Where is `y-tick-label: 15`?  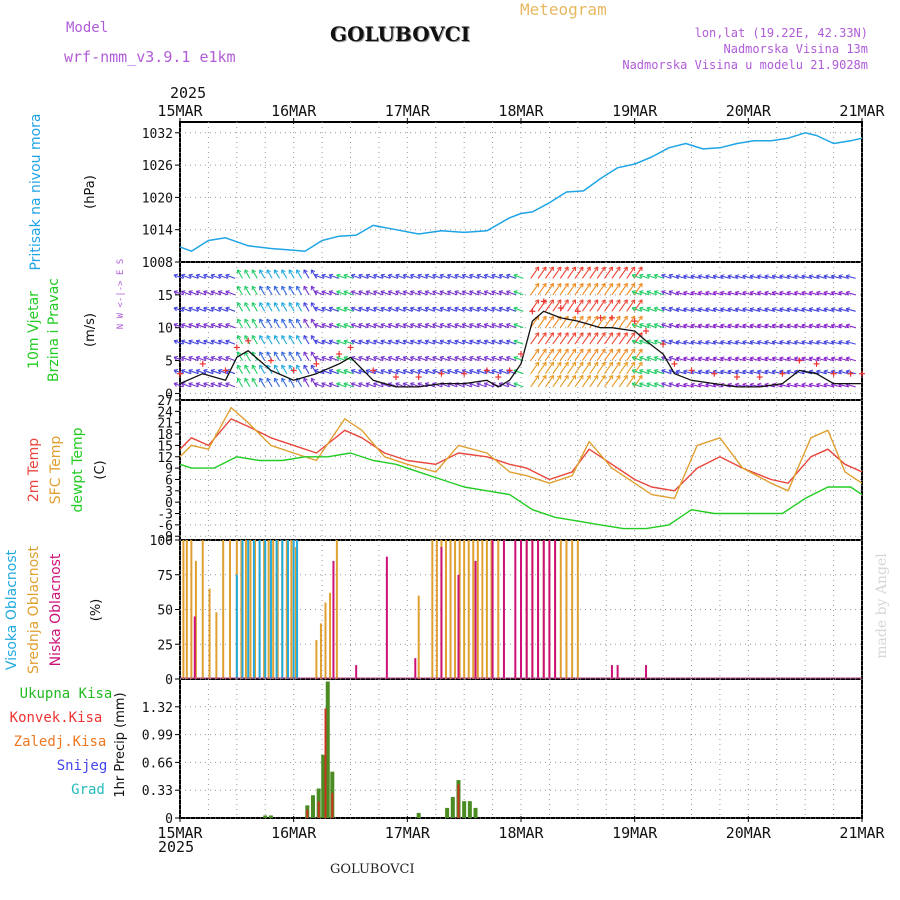
y-tick-label: 15 is located at coordinates (165, 446).